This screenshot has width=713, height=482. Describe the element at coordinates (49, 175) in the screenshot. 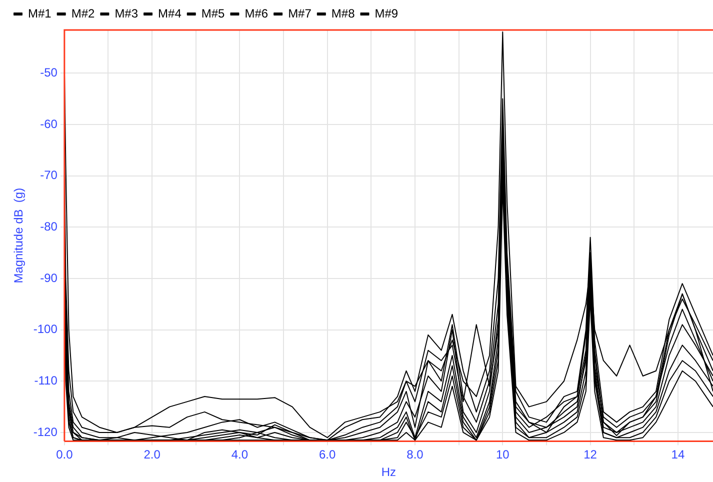

I see `y-tick-label: -70` at that location.